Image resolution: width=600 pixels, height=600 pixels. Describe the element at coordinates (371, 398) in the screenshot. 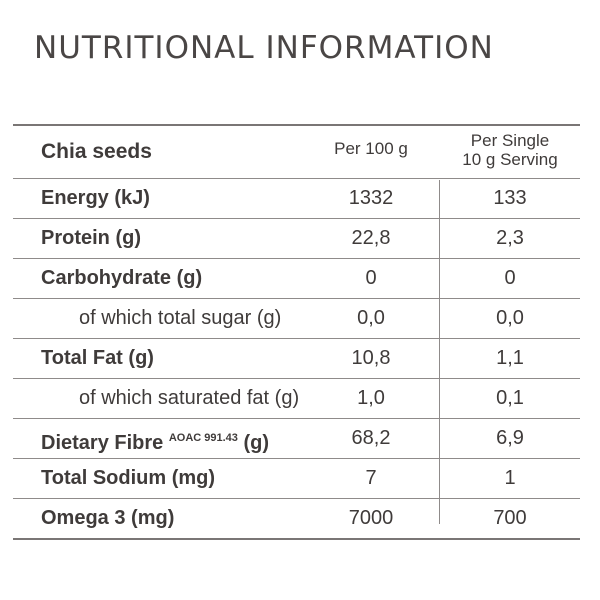

I see `row-value-per-100g: 1,0` at that location.